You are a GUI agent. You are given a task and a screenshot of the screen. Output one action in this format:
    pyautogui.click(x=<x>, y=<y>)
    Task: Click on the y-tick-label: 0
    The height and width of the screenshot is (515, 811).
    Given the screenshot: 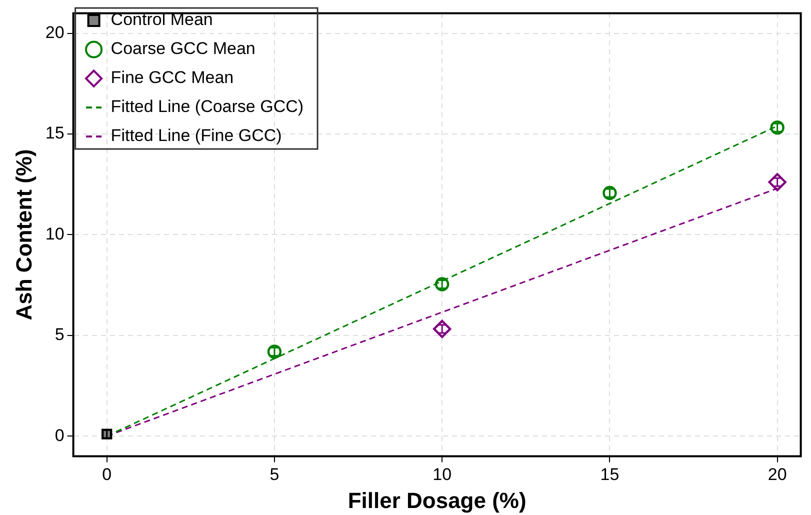 What is the action you would take?
    pyautogui.click(x=59, y=435)
    